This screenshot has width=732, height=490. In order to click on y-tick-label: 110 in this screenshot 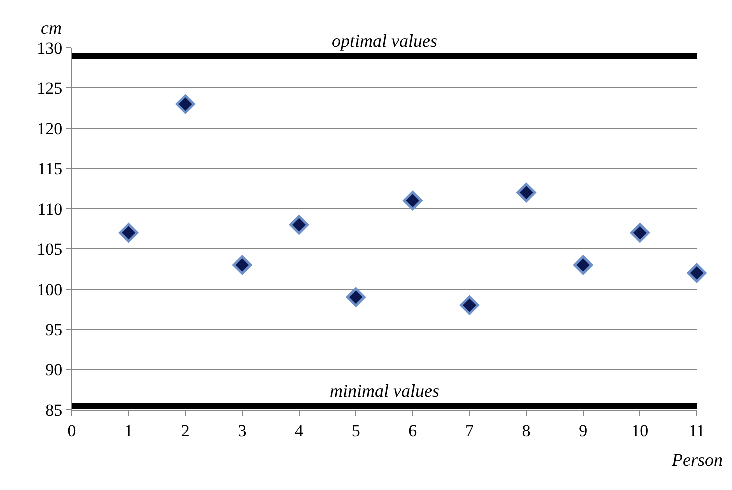, I will do `click(50, 209)`.